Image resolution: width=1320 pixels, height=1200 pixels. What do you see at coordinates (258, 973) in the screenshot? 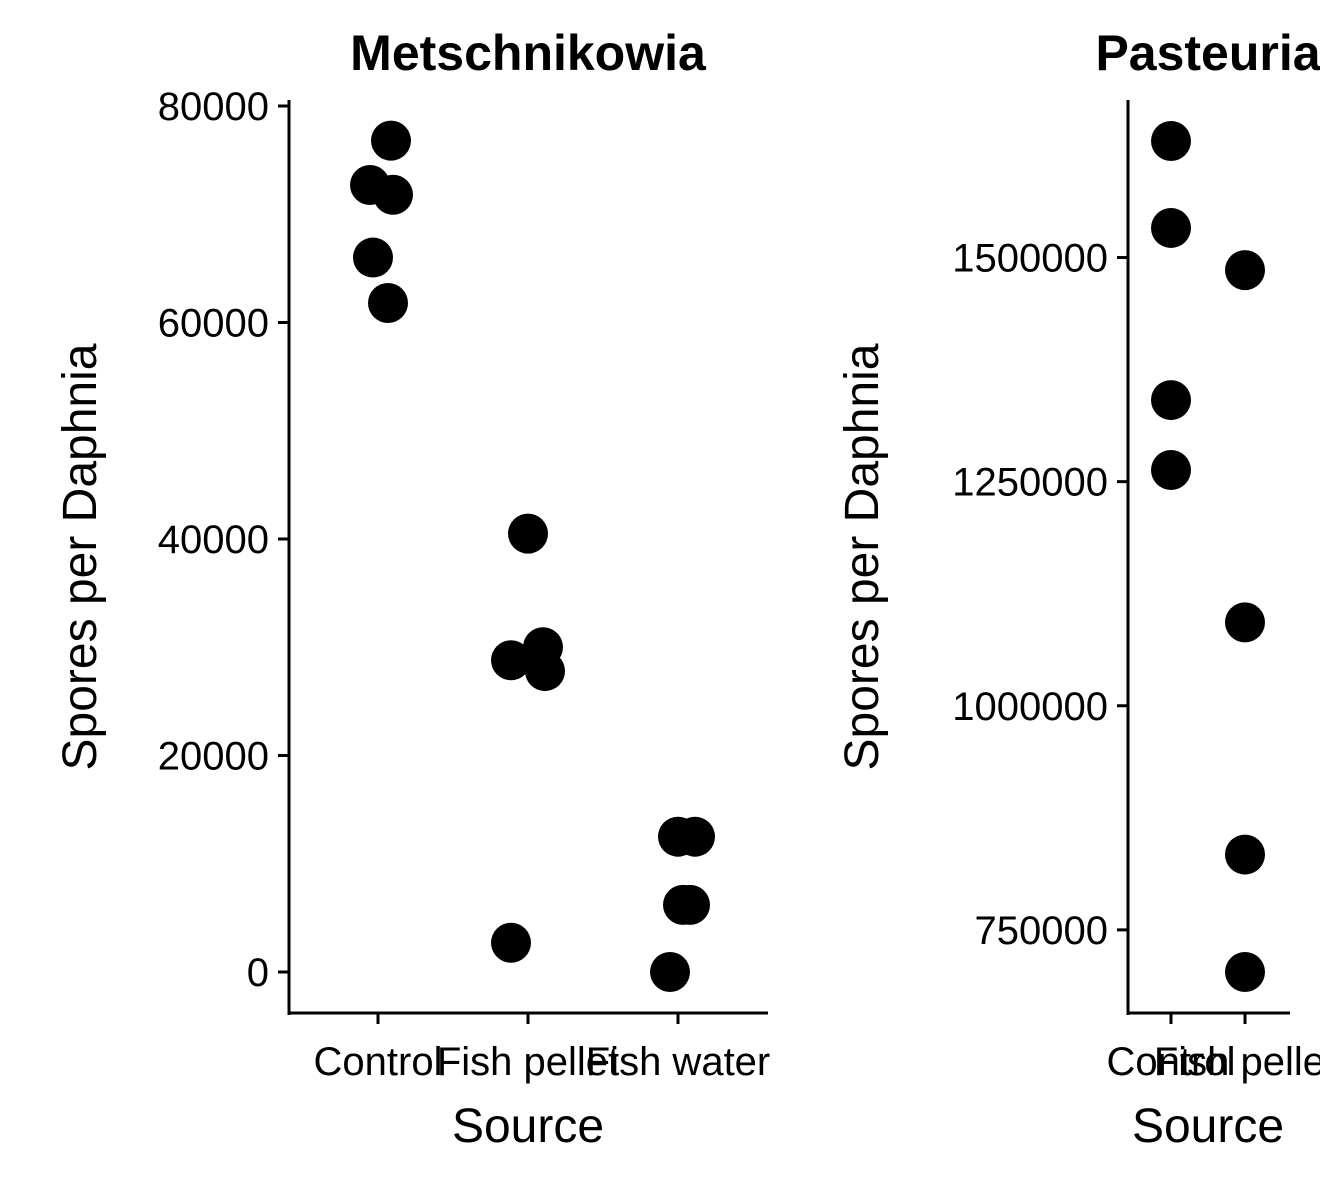
I see `y-tick-label: 0` at bounding box center [258, 973].